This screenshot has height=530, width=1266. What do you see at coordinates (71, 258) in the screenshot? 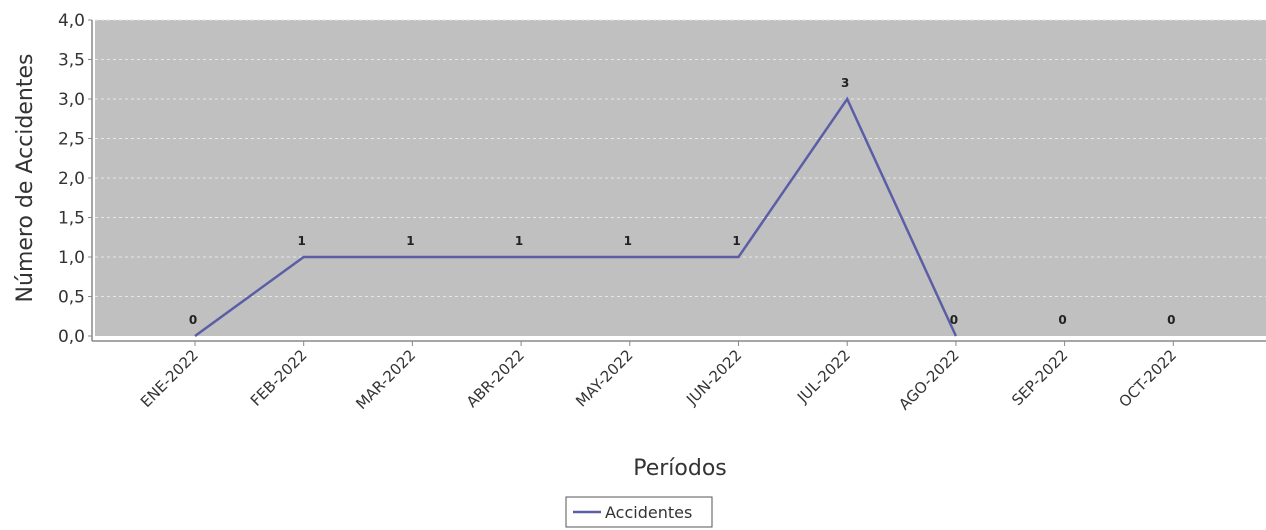
I see `y-tick-label: 1,0` at bounding box center [71, 258].